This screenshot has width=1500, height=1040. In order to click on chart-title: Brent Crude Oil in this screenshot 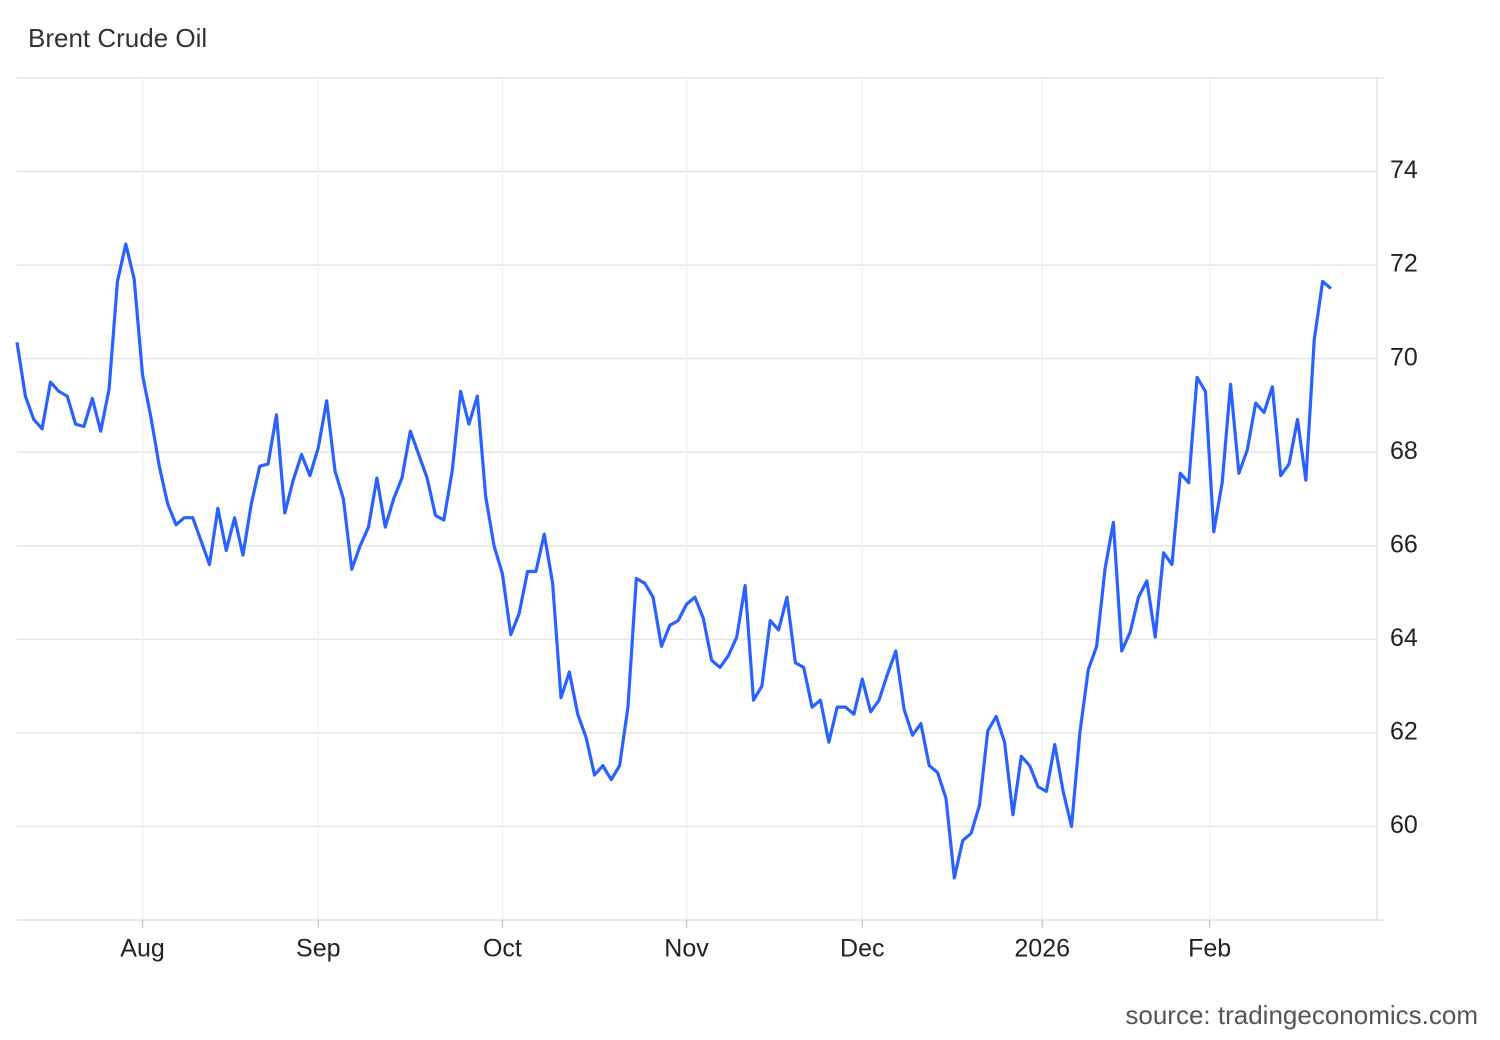, I will do `click(117, 38)`.